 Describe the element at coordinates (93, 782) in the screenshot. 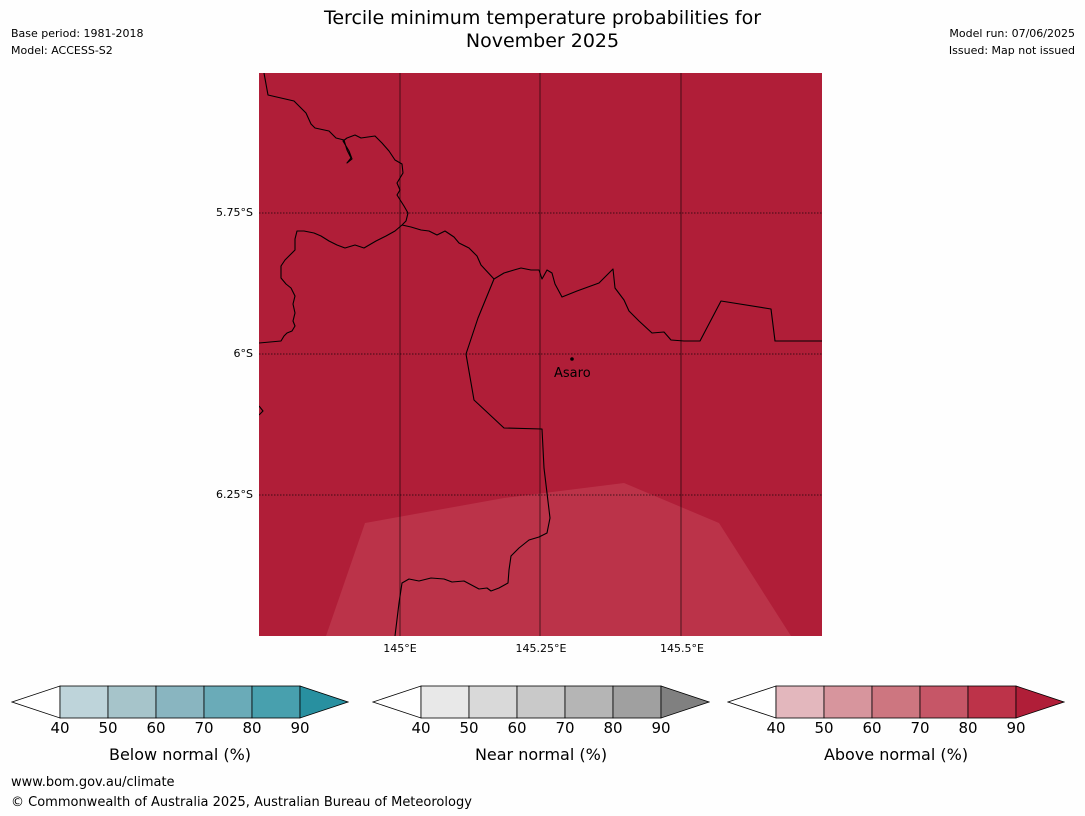

I see `footer-url: www.bom.gov.au/climate` at that location.